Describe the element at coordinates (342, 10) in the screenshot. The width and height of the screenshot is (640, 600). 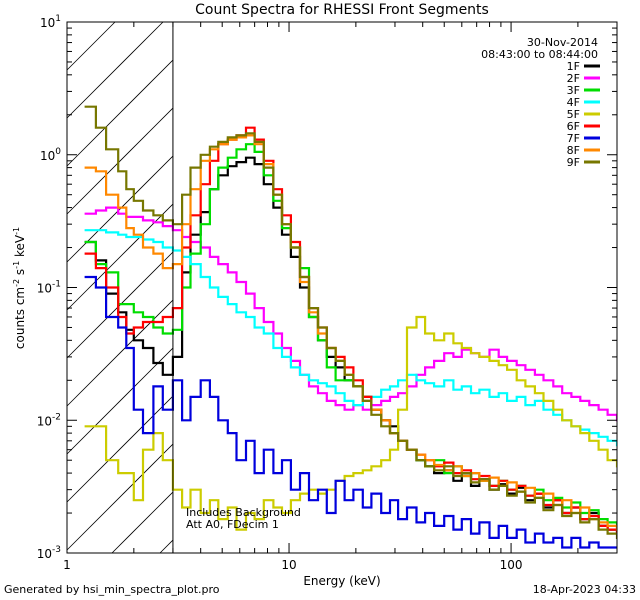
I see `chart-title: Count Spectra for RHESSI Front Segments` at that location.